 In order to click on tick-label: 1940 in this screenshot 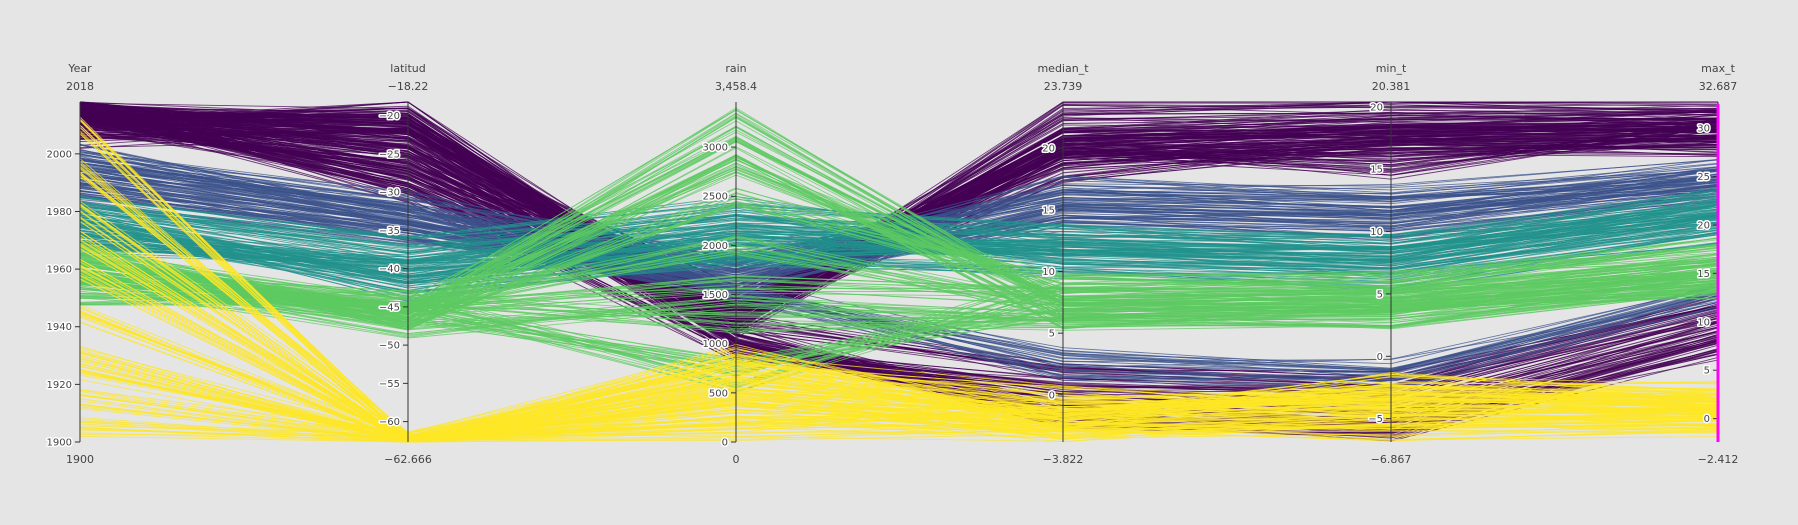, I will do `click(59, 327)`.